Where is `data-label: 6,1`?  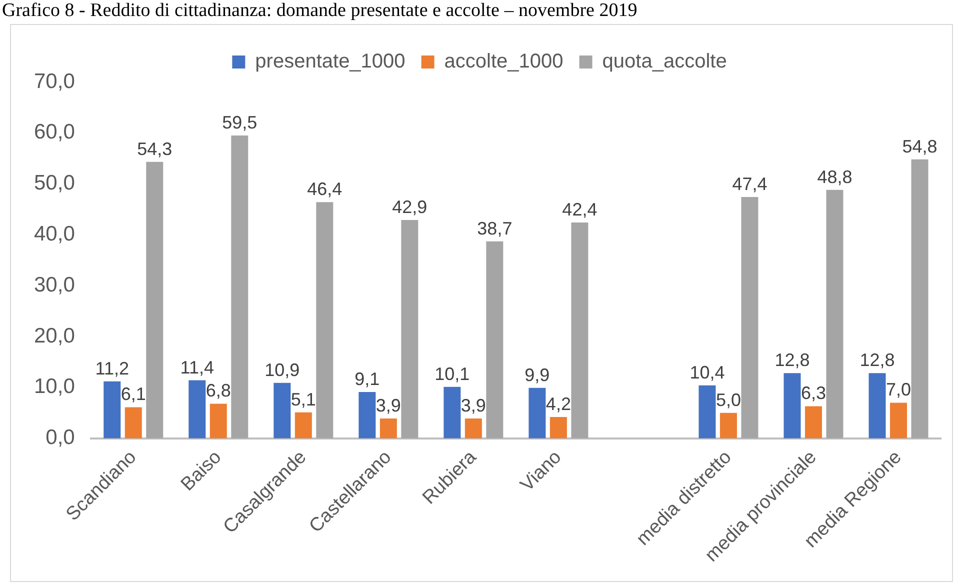
data-label: 6,1 is located at coordinates (133, 394).